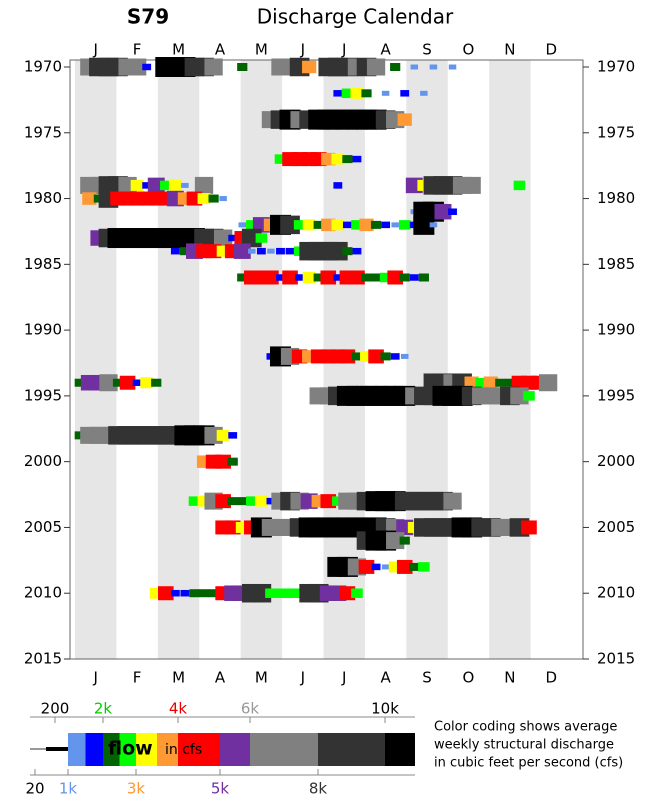  Describe the element at coordinates (183, 750) in the screenshot. I see `legend-unit: in cfs` at that location.